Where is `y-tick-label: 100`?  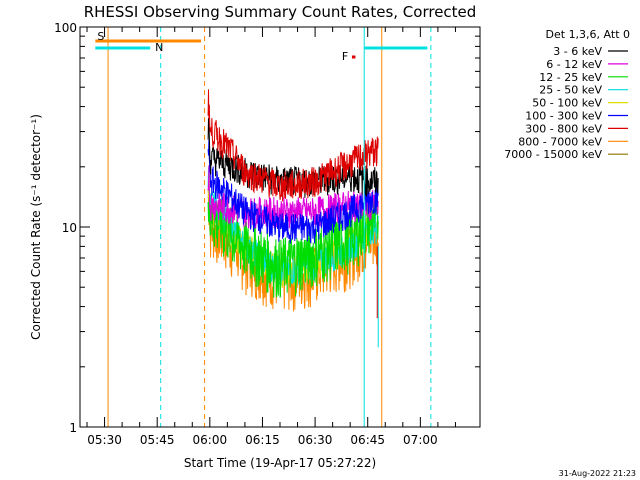
y-tick-label: 100 is located at coordinates (65, 28).